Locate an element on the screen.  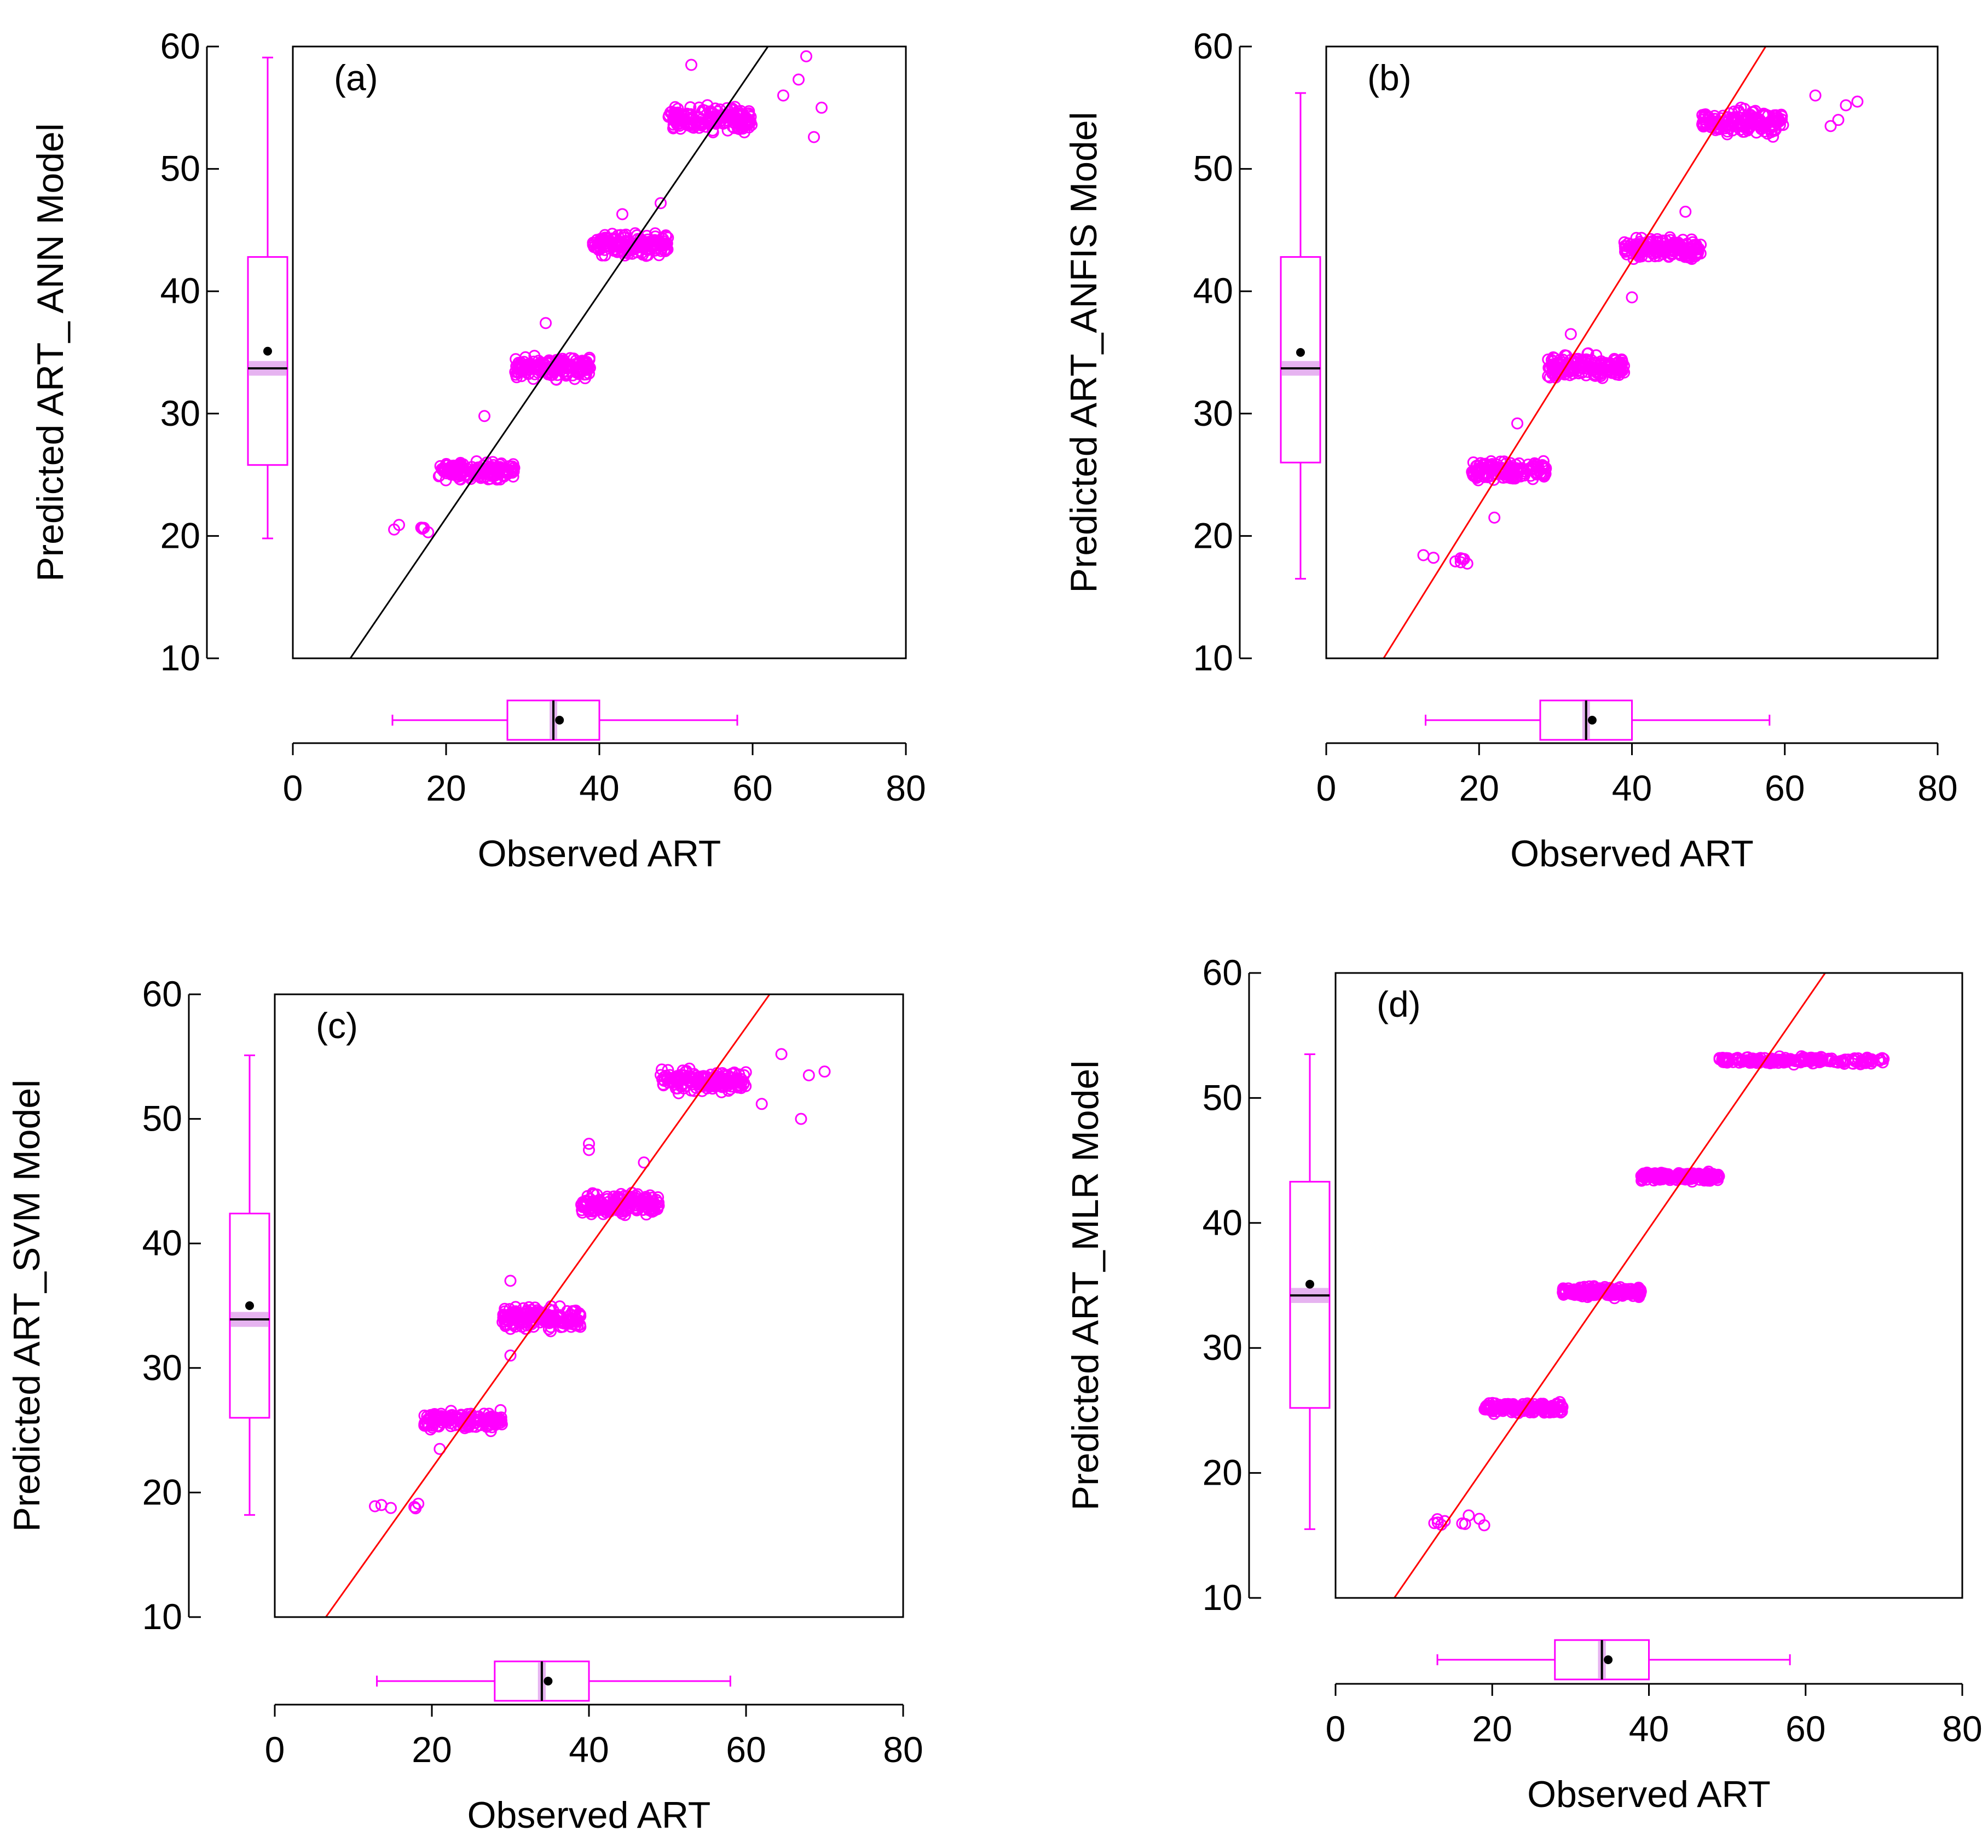
y-axis-label: Predicted ART_SVM Model is located at coordinates (27, 1306).